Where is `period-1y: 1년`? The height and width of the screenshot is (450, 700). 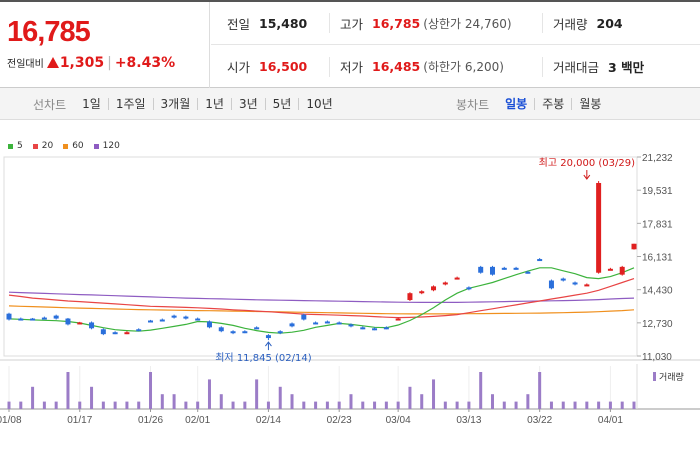
period-1y: 1년 is located at coordinates (214, 104).